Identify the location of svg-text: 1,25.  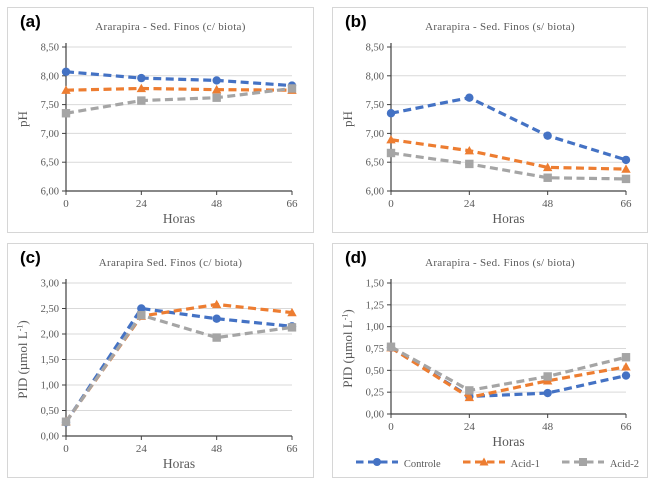
(375, 305).